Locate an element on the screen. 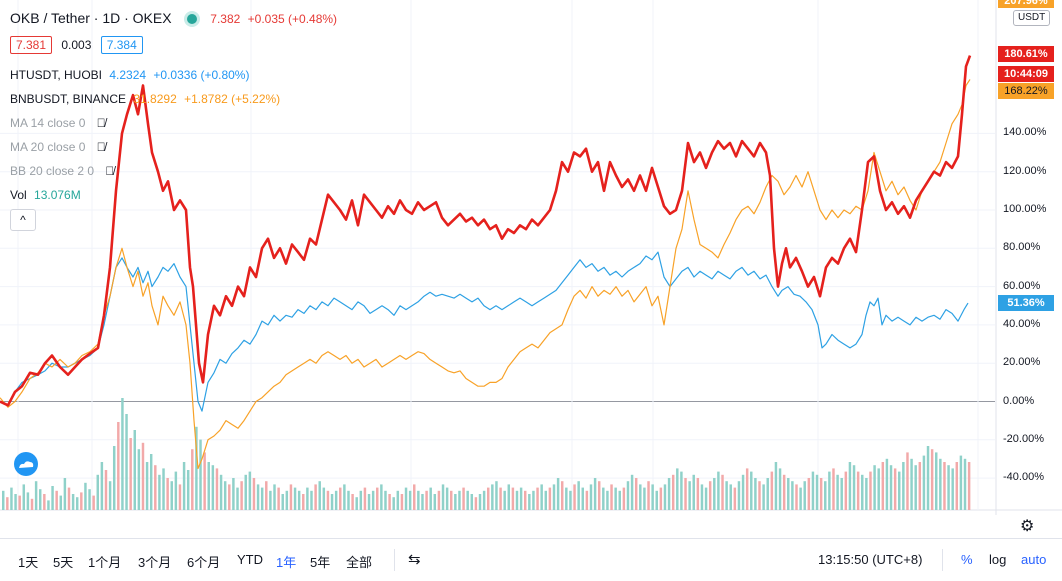  symbol-title: OKB / Tether · 1D · OKEX is located at coordinates (91, 18).